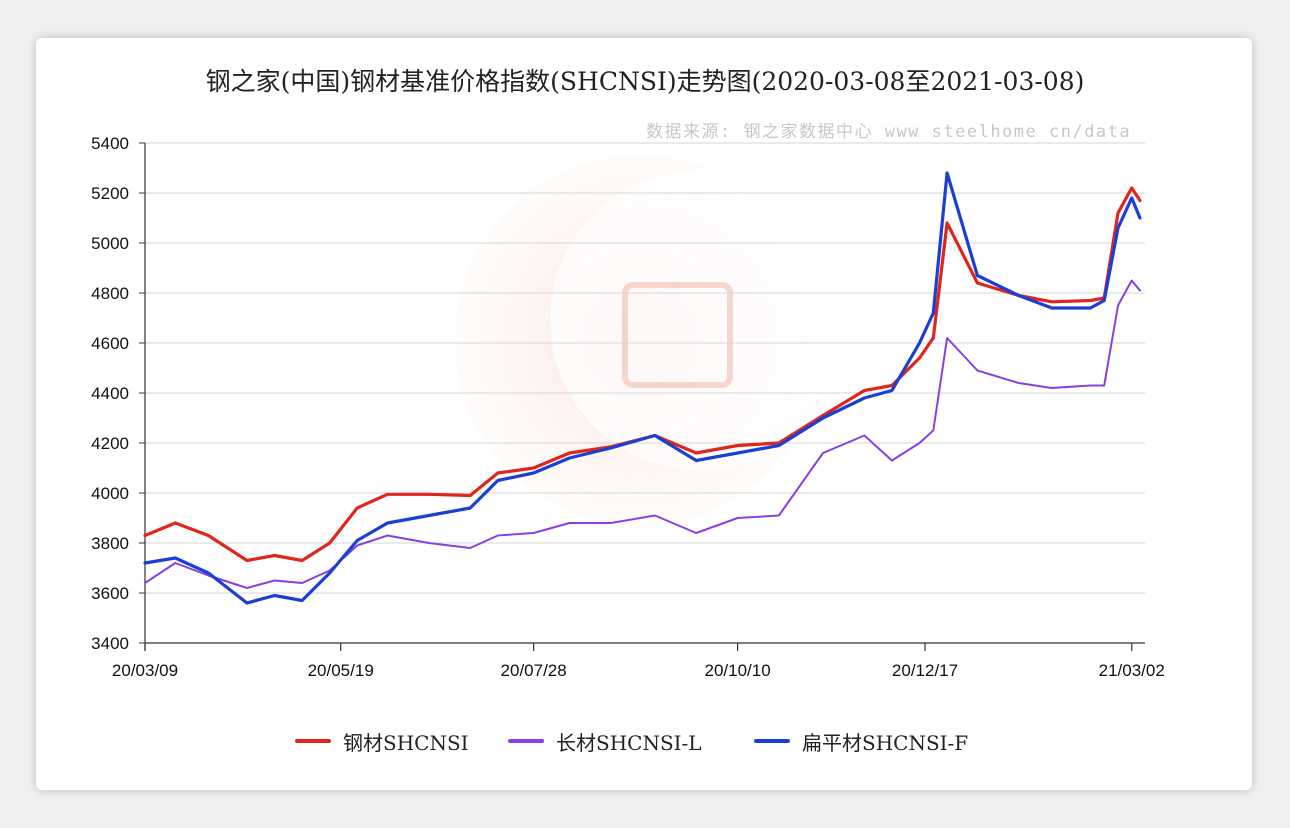 This screenshot has width=1290, height=828. I want to click on chart-source: 数据来源: 钢之家数据中心 www steelhome cn/data, so click(889, 132).